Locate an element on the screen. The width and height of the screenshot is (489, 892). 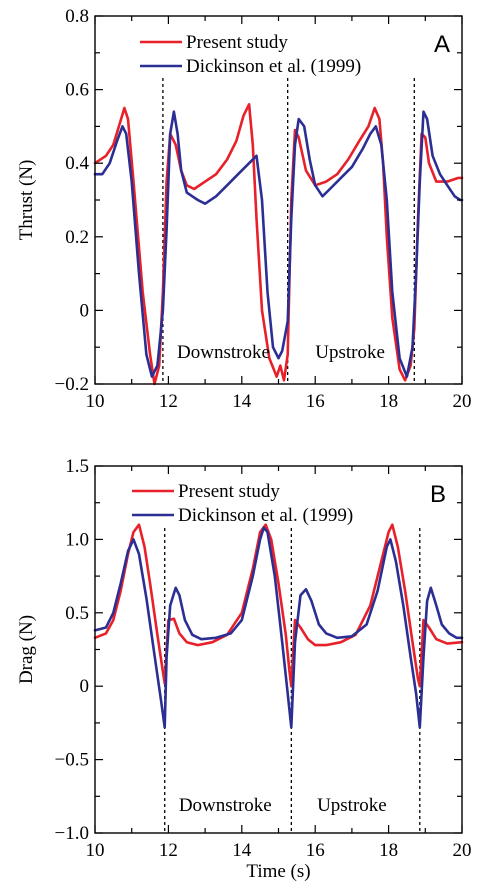
x-tick-label-a: 10 is located at coordinates (95, 401).